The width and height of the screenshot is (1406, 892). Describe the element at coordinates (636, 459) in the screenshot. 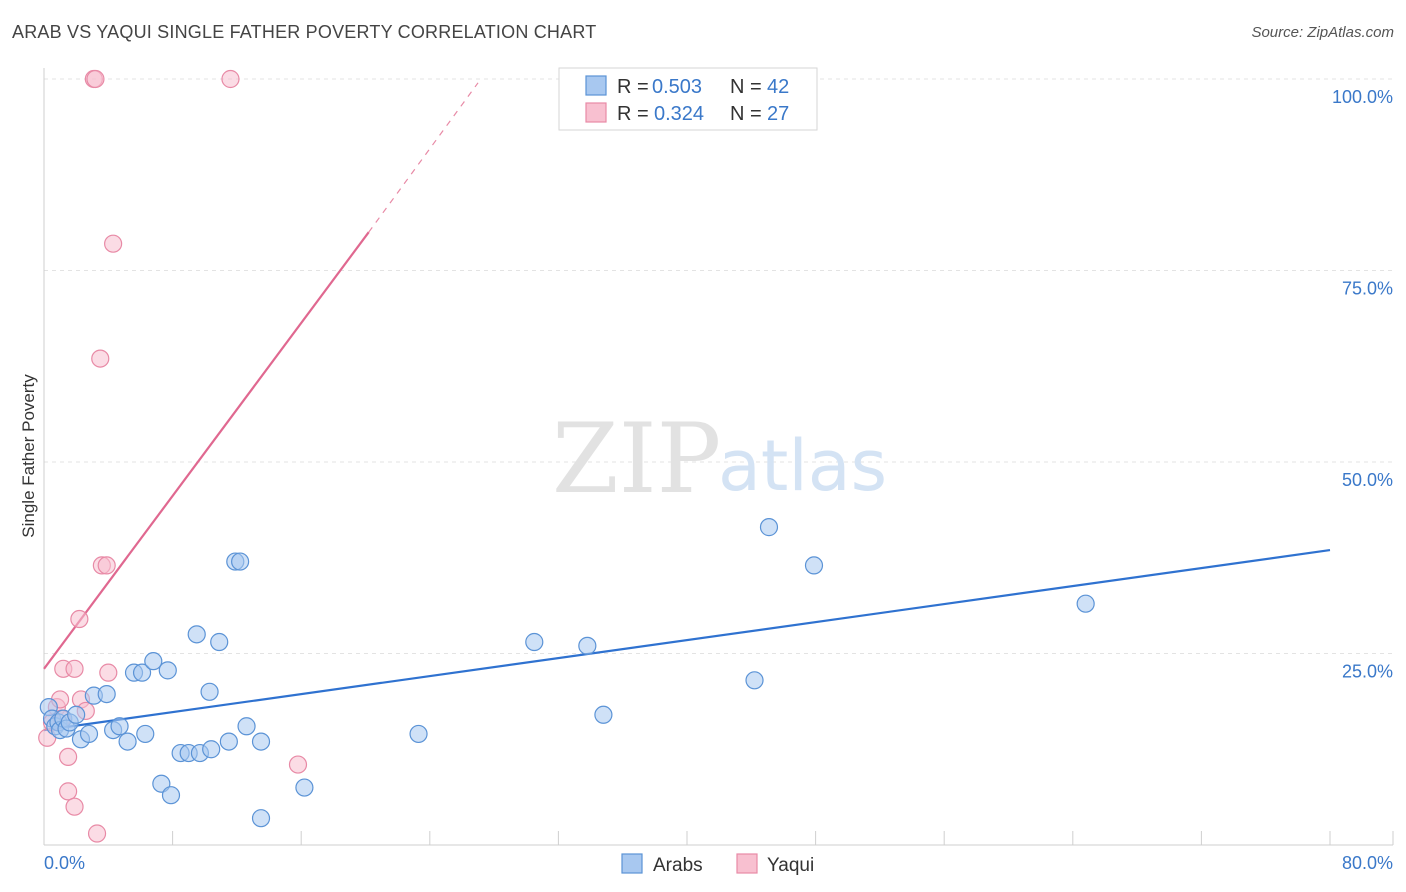

I see `watermark-zip: ZIP` at that location.